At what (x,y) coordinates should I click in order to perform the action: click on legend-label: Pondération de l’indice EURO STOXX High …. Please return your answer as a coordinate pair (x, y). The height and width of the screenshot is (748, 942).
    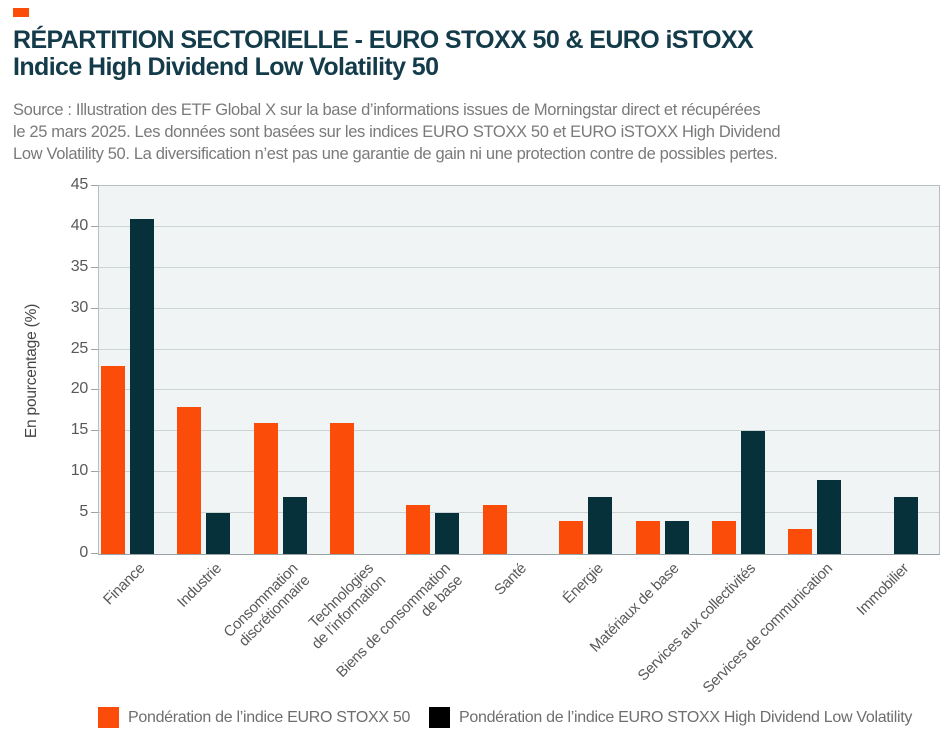
    Looking at the image, I should click on (686, 717).